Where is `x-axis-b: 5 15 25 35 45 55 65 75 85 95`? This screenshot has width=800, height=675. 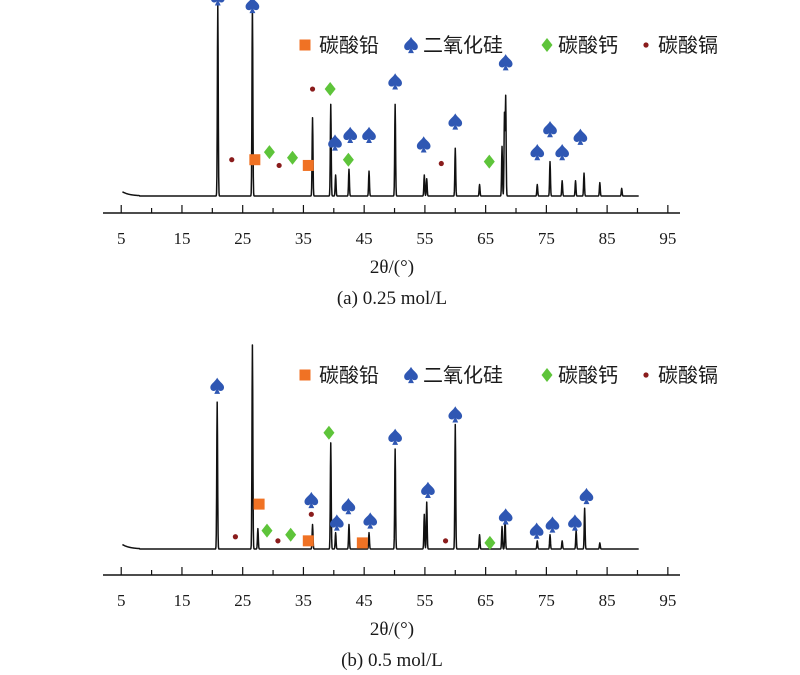 x-axis-b: 5 15 25 35 45 55 65 75 85 95 is located at coordinates (391, 588).